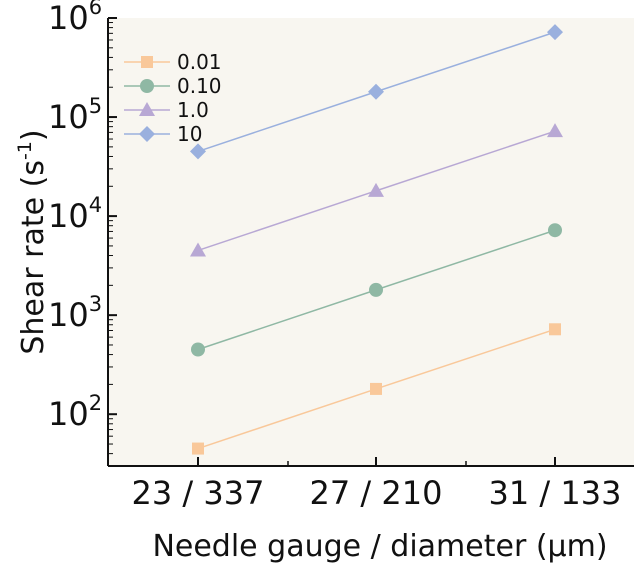  What do you see at coordinates (75, 18) in the screenshot?
I see `y-tick-label: 106` at bounding box center [75, 18].